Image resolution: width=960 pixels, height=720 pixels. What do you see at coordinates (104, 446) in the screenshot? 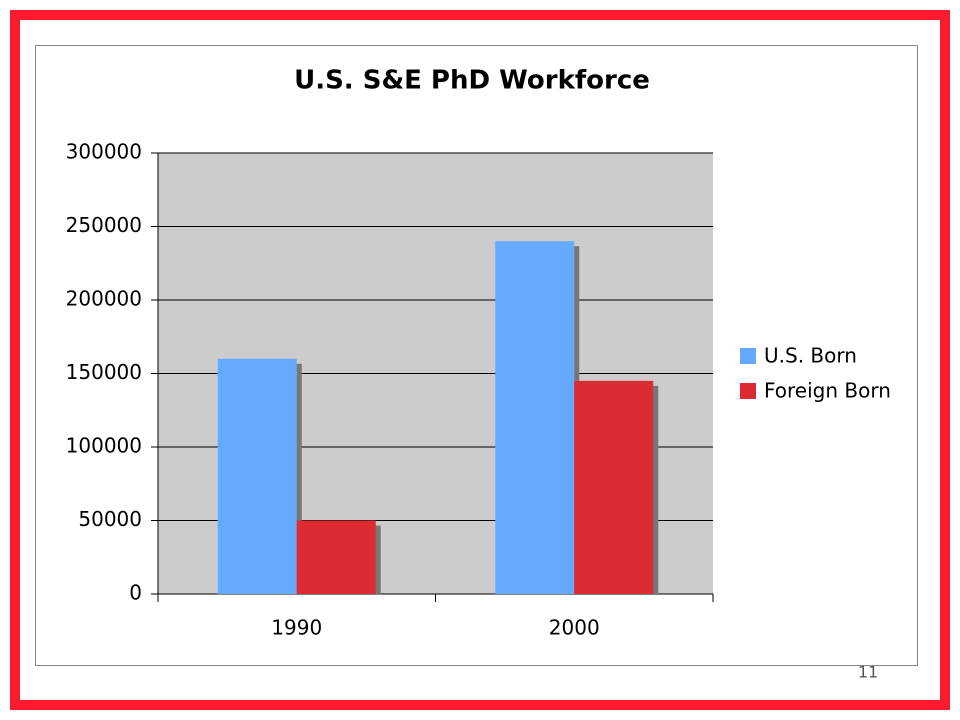
I see `y-tick-label: 100000` at bounding box center [104, 446].